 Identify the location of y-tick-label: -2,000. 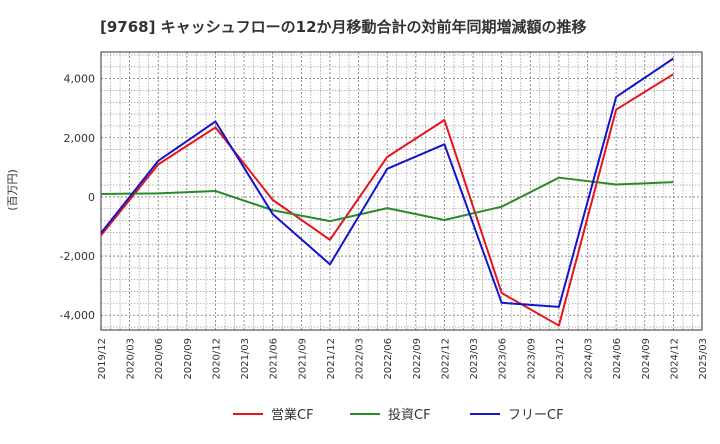
(77, 256).